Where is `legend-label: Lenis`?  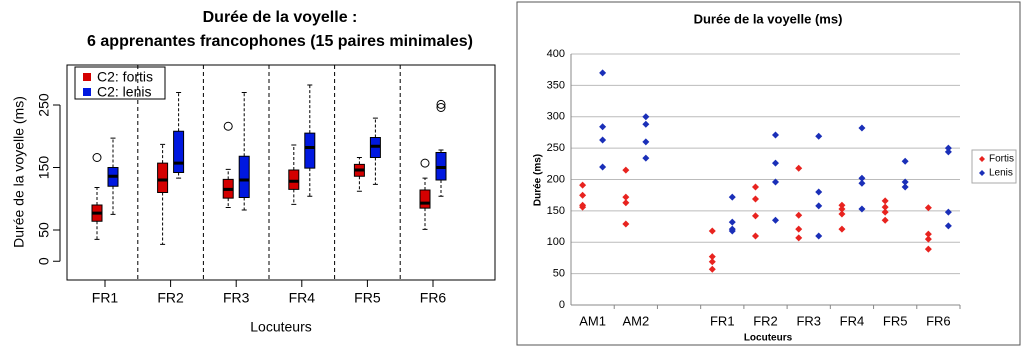 legend-label: Lenis is located at coordinates (1001, 173).